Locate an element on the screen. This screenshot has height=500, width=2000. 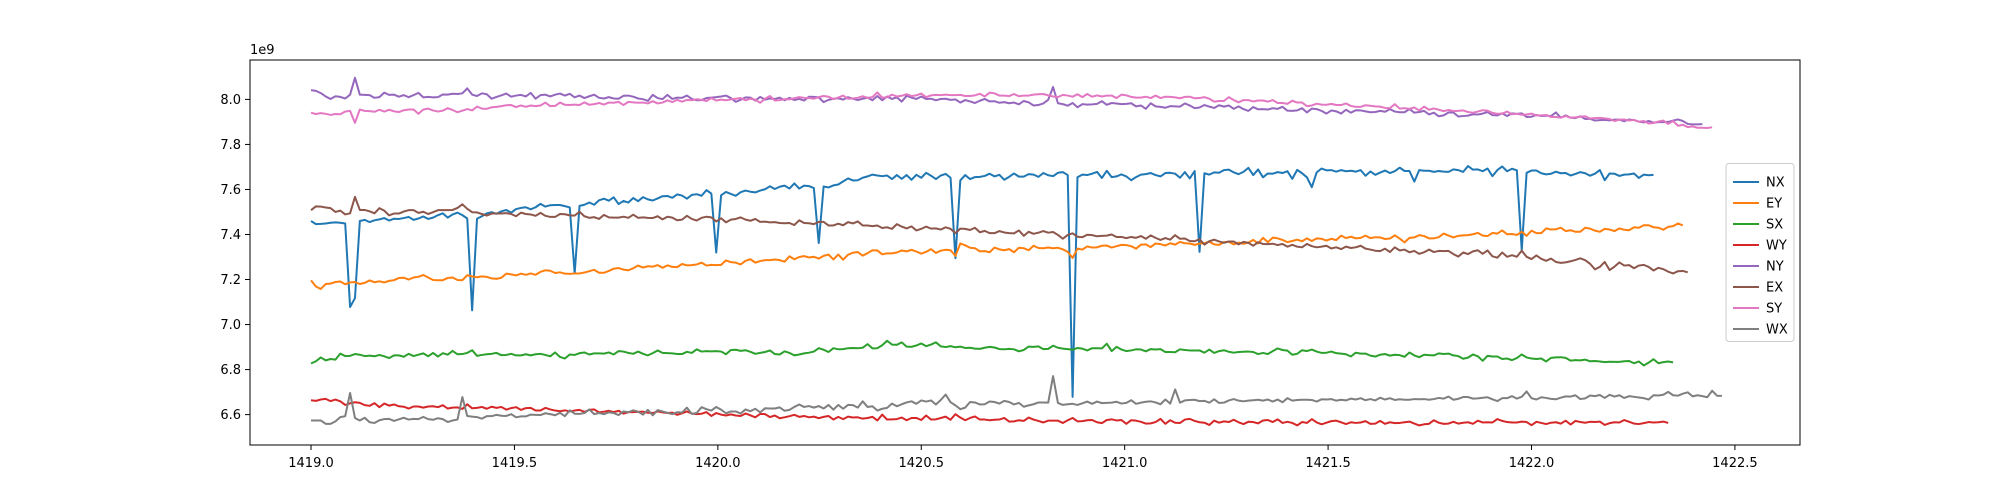
legend-label-sy: SY is located at coordinates (1774, 309).